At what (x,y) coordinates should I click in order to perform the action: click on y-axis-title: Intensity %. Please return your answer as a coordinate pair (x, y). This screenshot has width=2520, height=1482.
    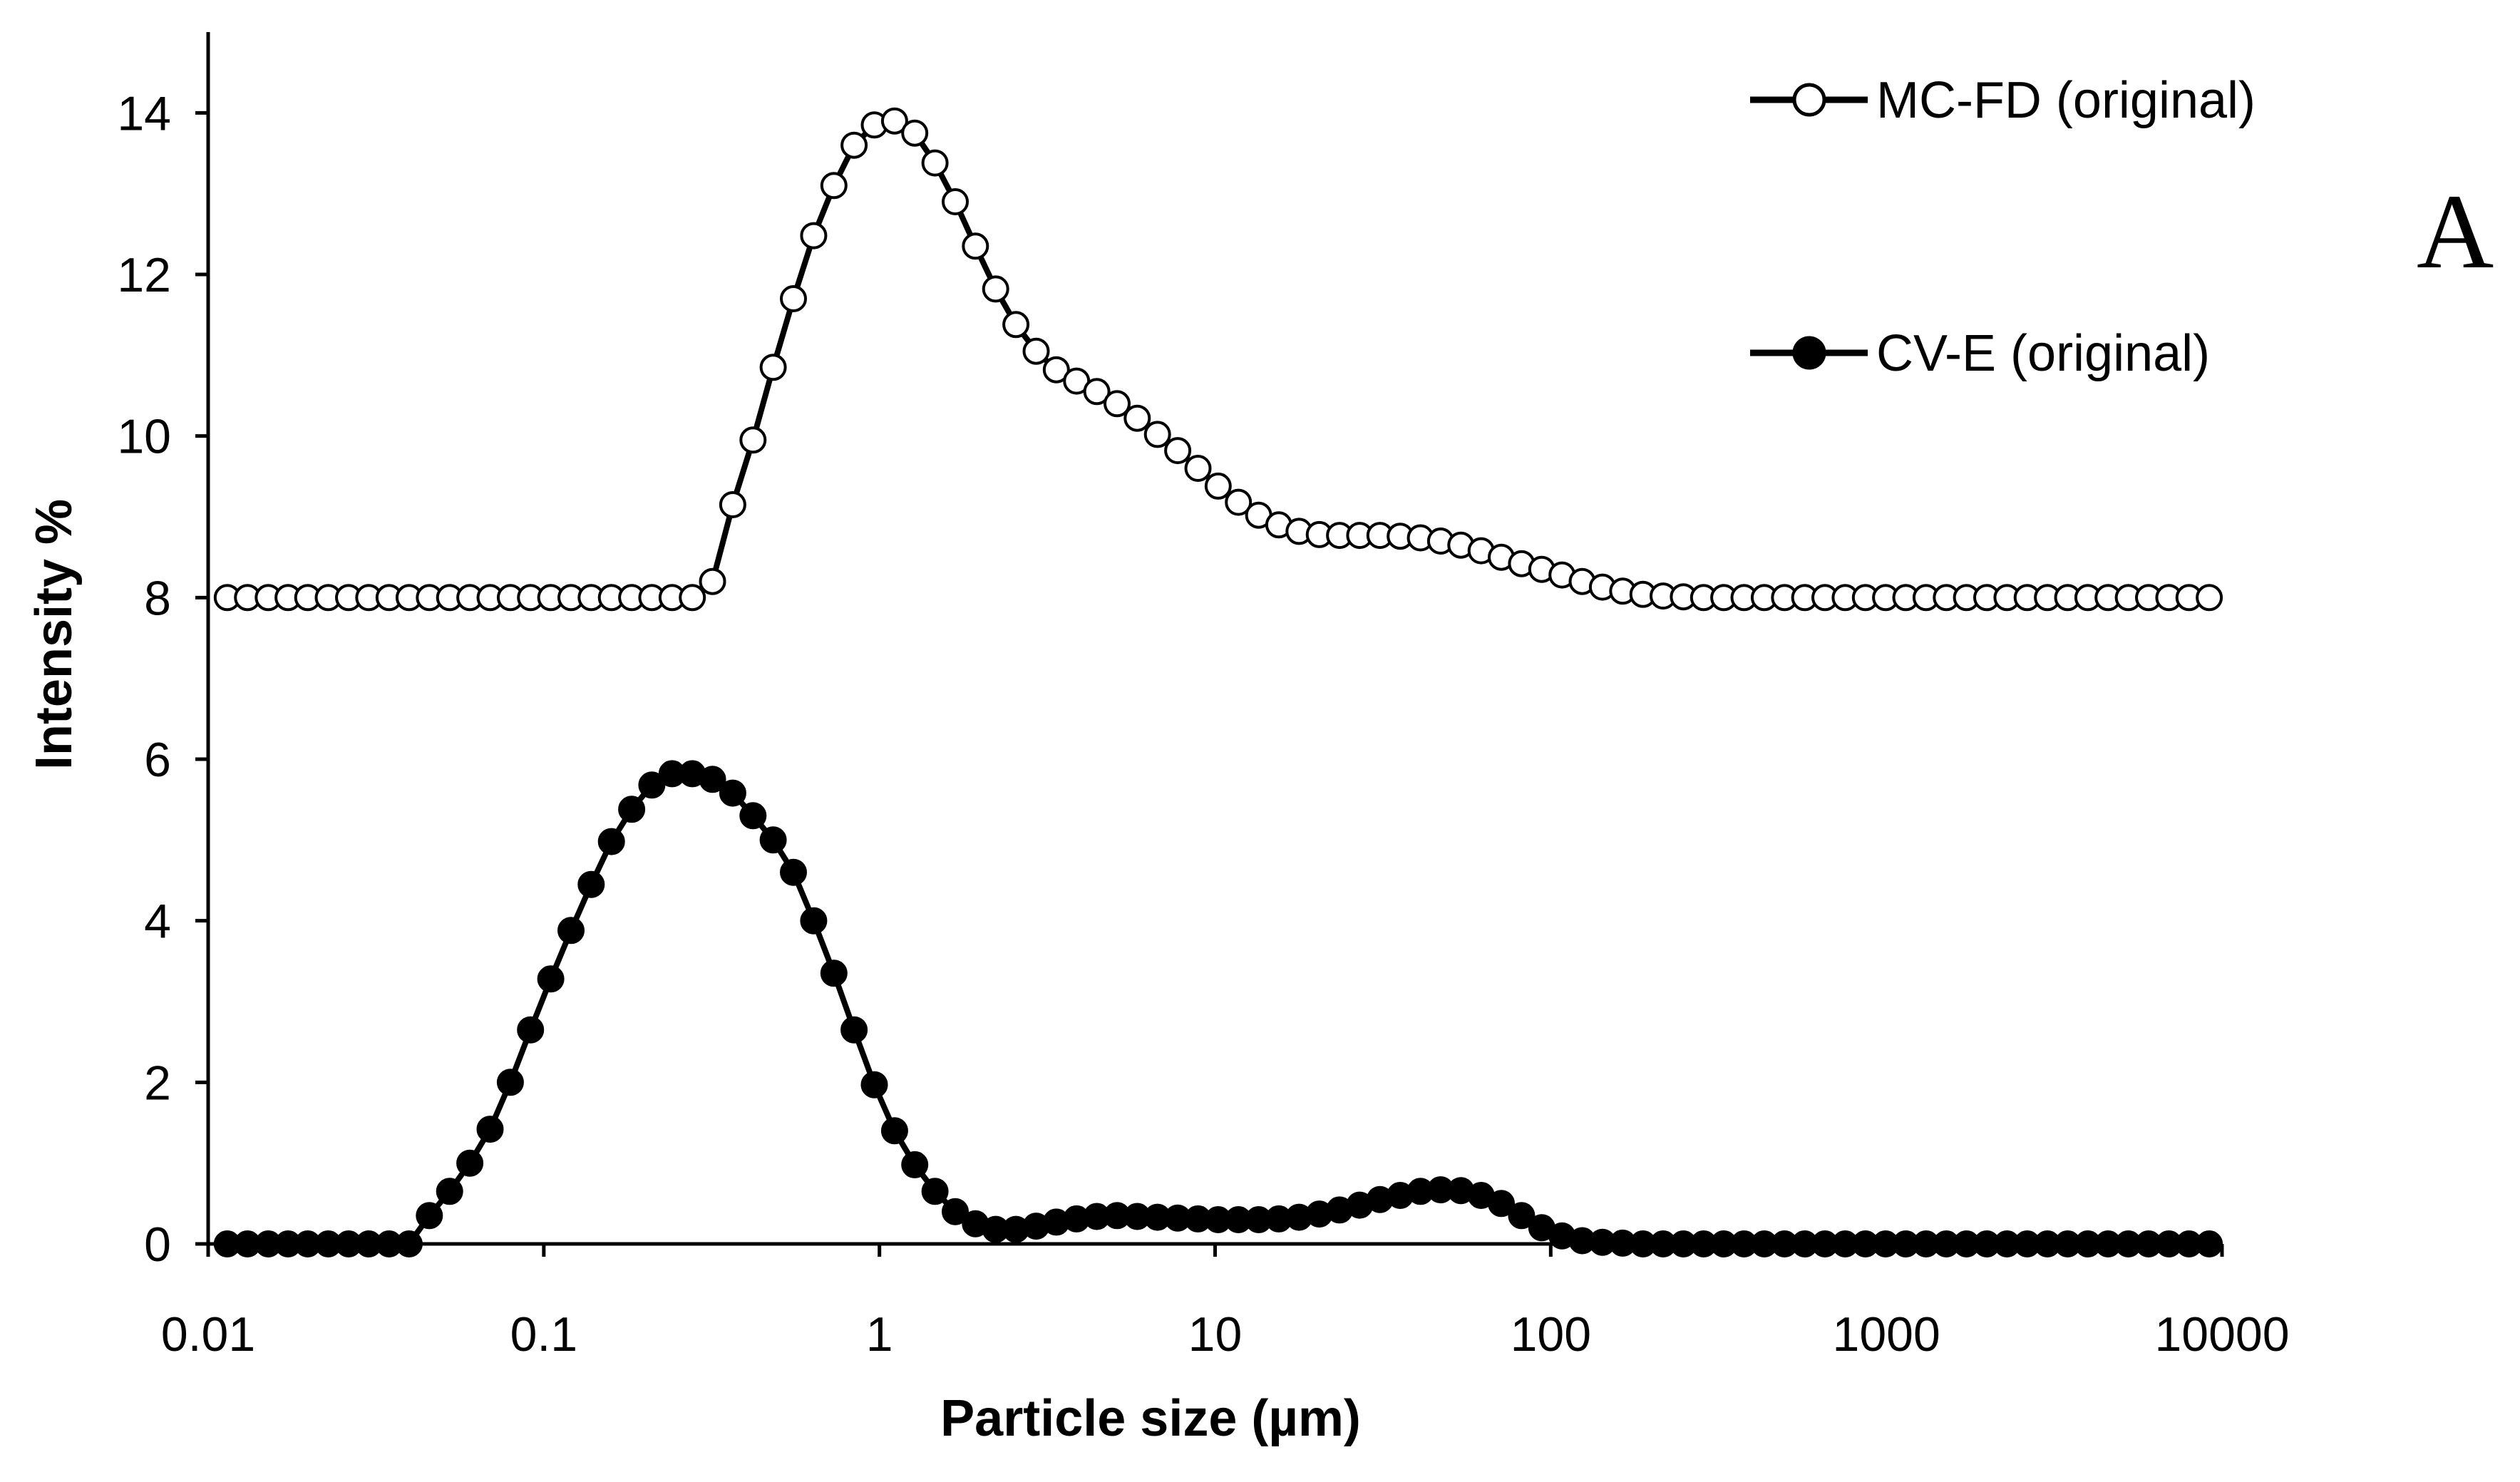
    Looking at the image, I should click on (54, 634).